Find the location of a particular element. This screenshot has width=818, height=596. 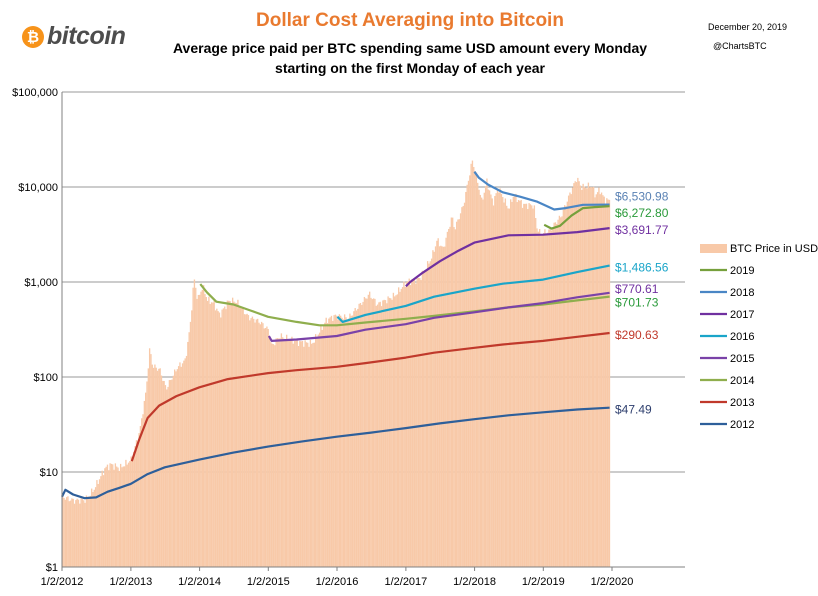

legend-label-2015: 2015 is located at coordinates (742, 359).